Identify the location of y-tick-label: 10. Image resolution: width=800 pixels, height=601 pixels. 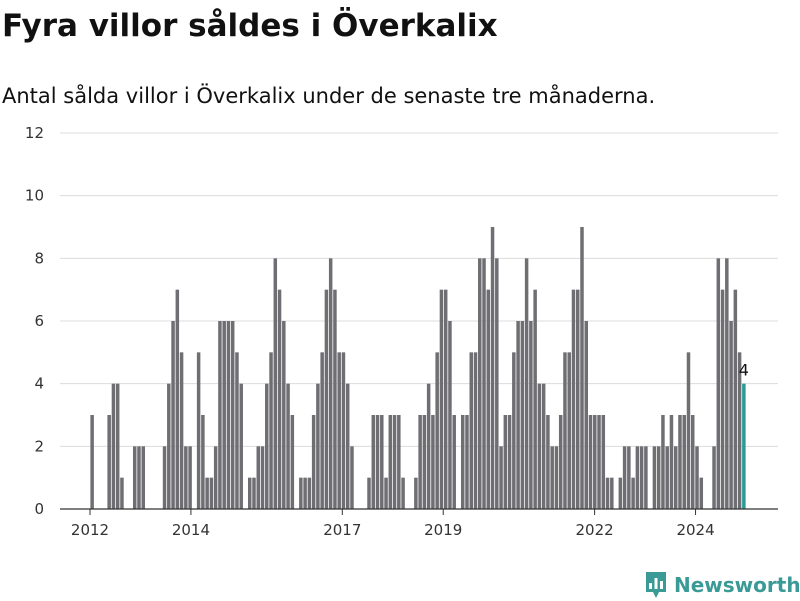
(34, 196).